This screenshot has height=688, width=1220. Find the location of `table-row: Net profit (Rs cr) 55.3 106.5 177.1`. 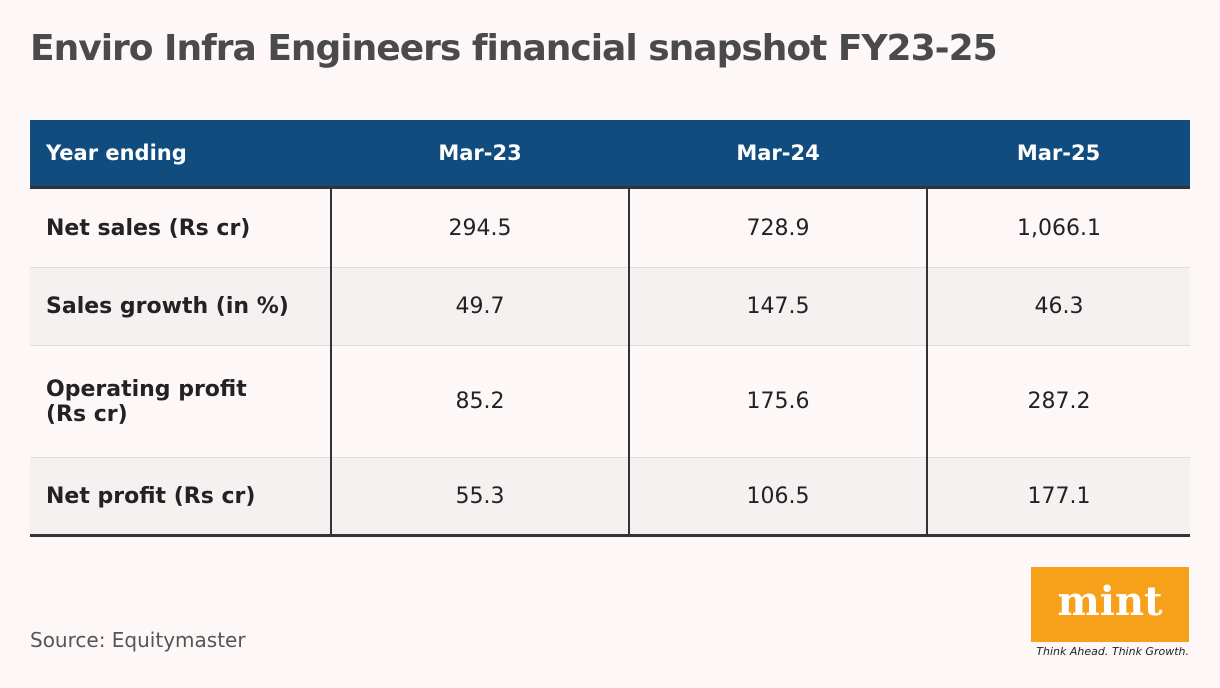

table-row: Net profit (Rs cr) 55.3 106.5 177.1 is located at coordinates (610, 497).